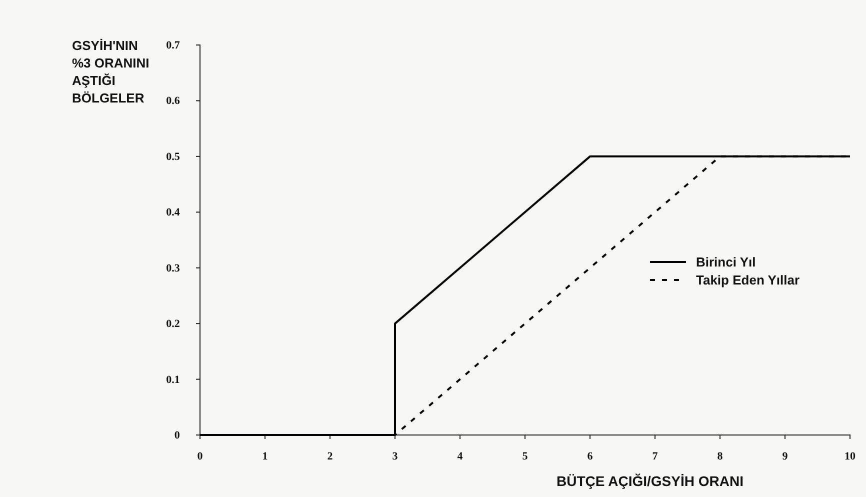  I want to click on x-tick-label: 9, so click(785, 456).